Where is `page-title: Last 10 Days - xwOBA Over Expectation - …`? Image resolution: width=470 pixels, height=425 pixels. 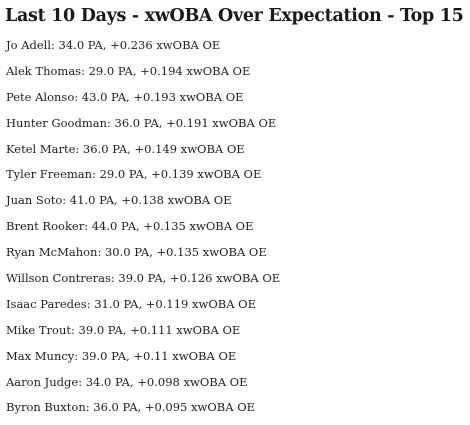 page-title: Last 10 Days - xwOBA Over Expectation - … is located at coordinates (234, 16).